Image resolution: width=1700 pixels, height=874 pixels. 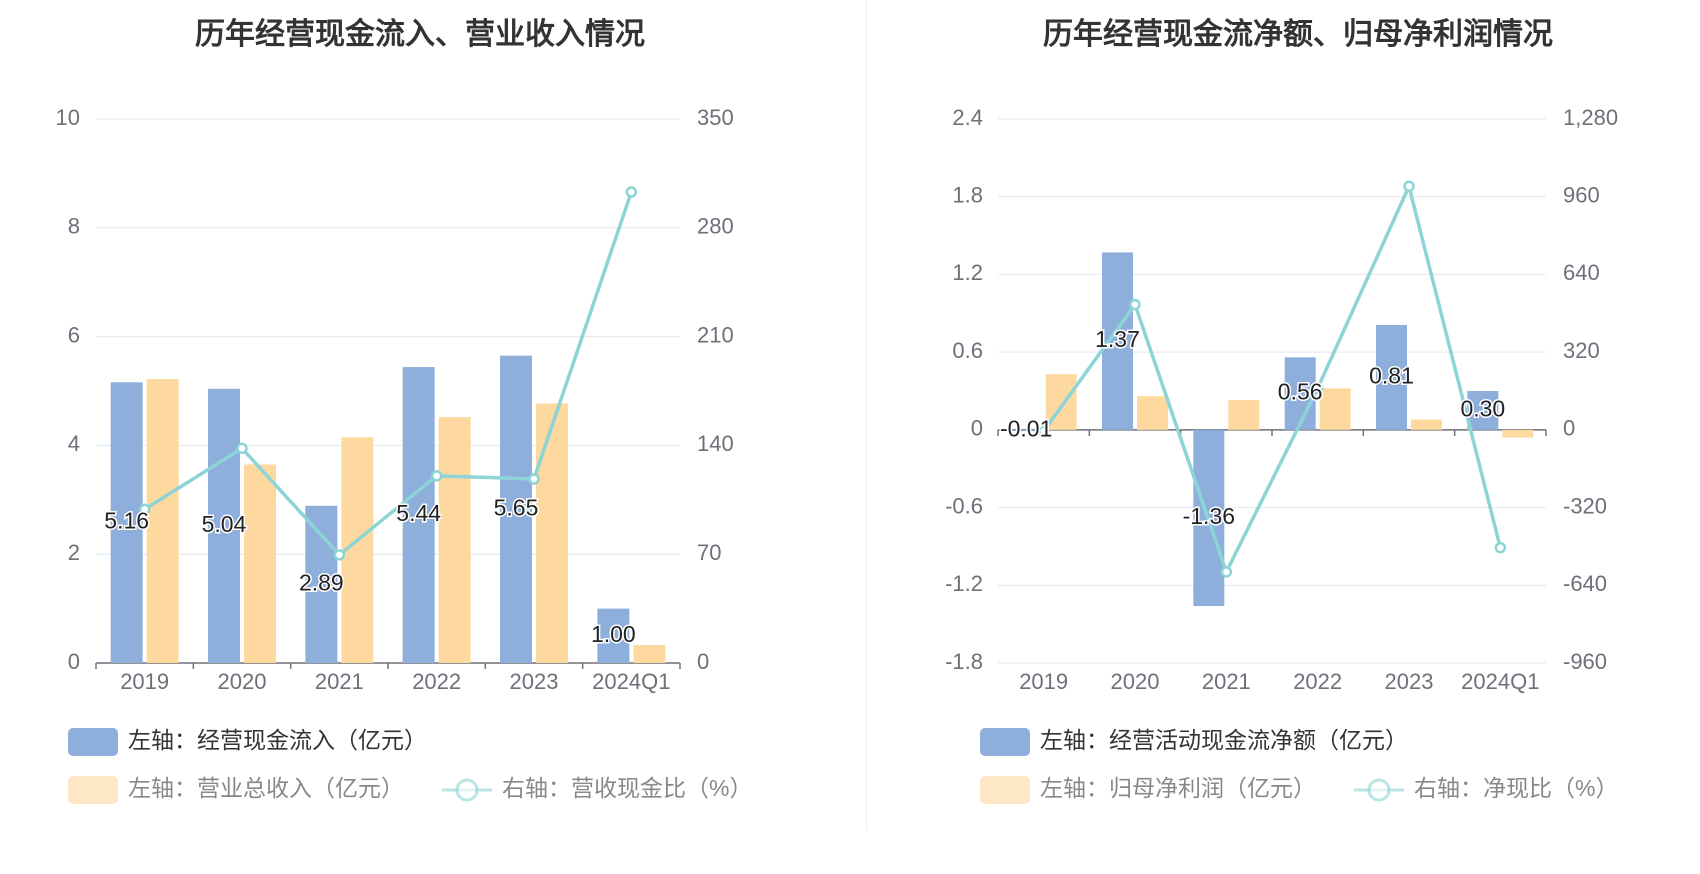 I want to click on bar-data-label: 0.56, so click(x=1300, y=392).